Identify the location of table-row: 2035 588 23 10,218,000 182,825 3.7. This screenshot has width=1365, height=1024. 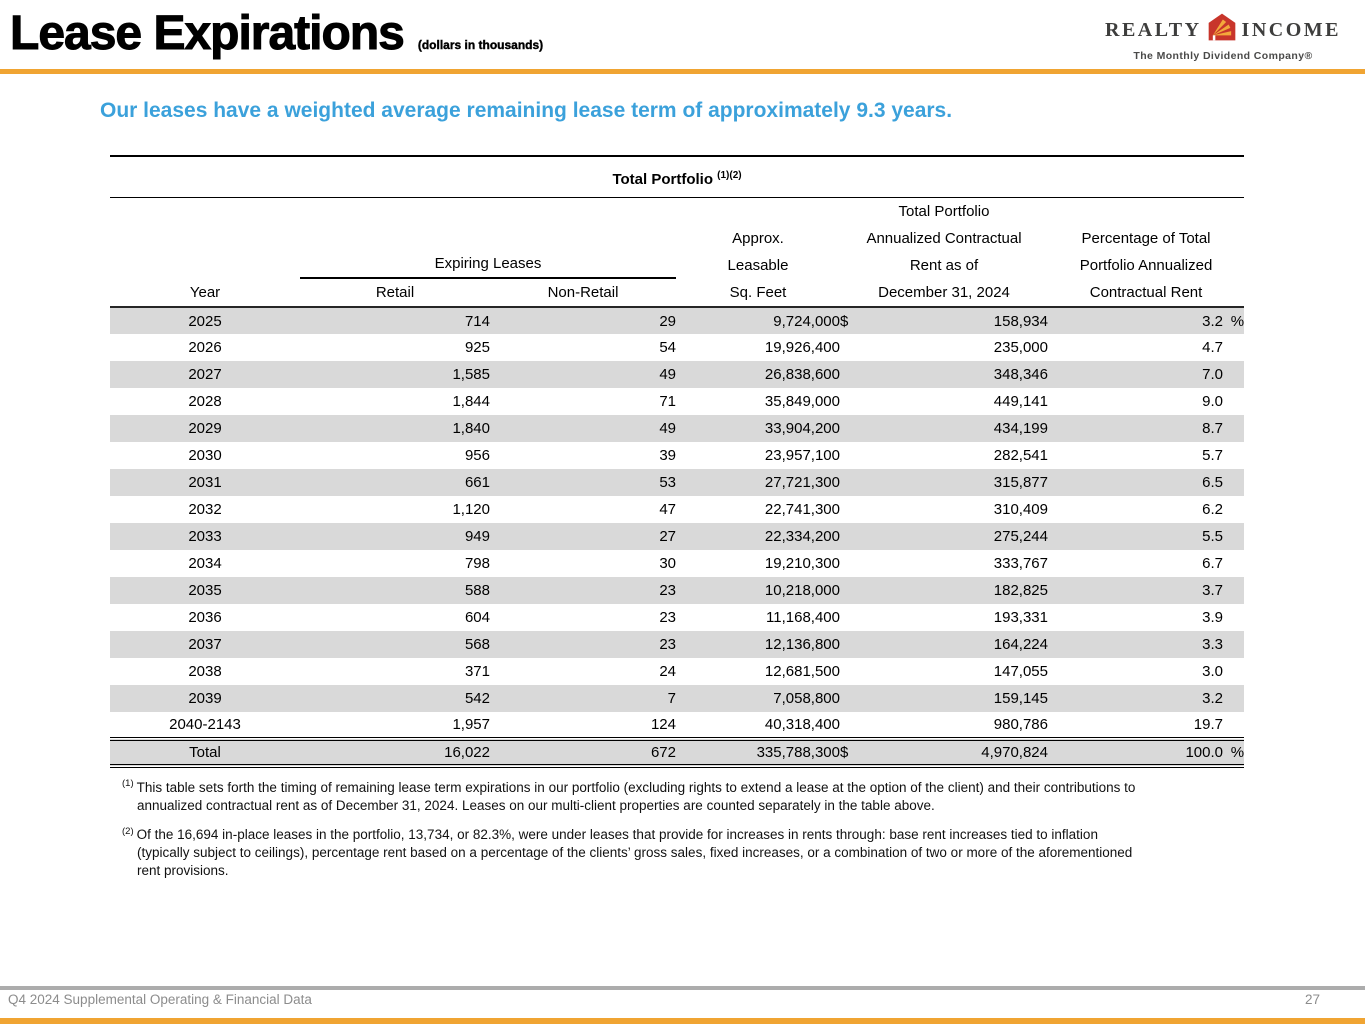
(677, 590).